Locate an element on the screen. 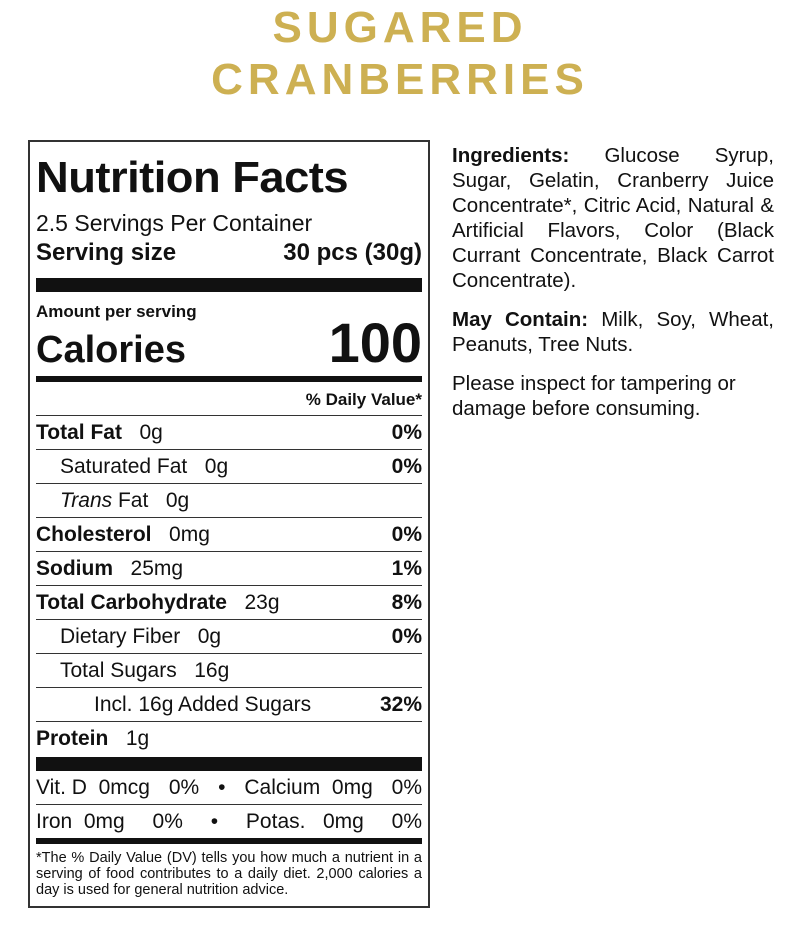 The height and width of the screenshot is (927, 800). nutrient-amount: 1g is located at coordinates (137, 738).